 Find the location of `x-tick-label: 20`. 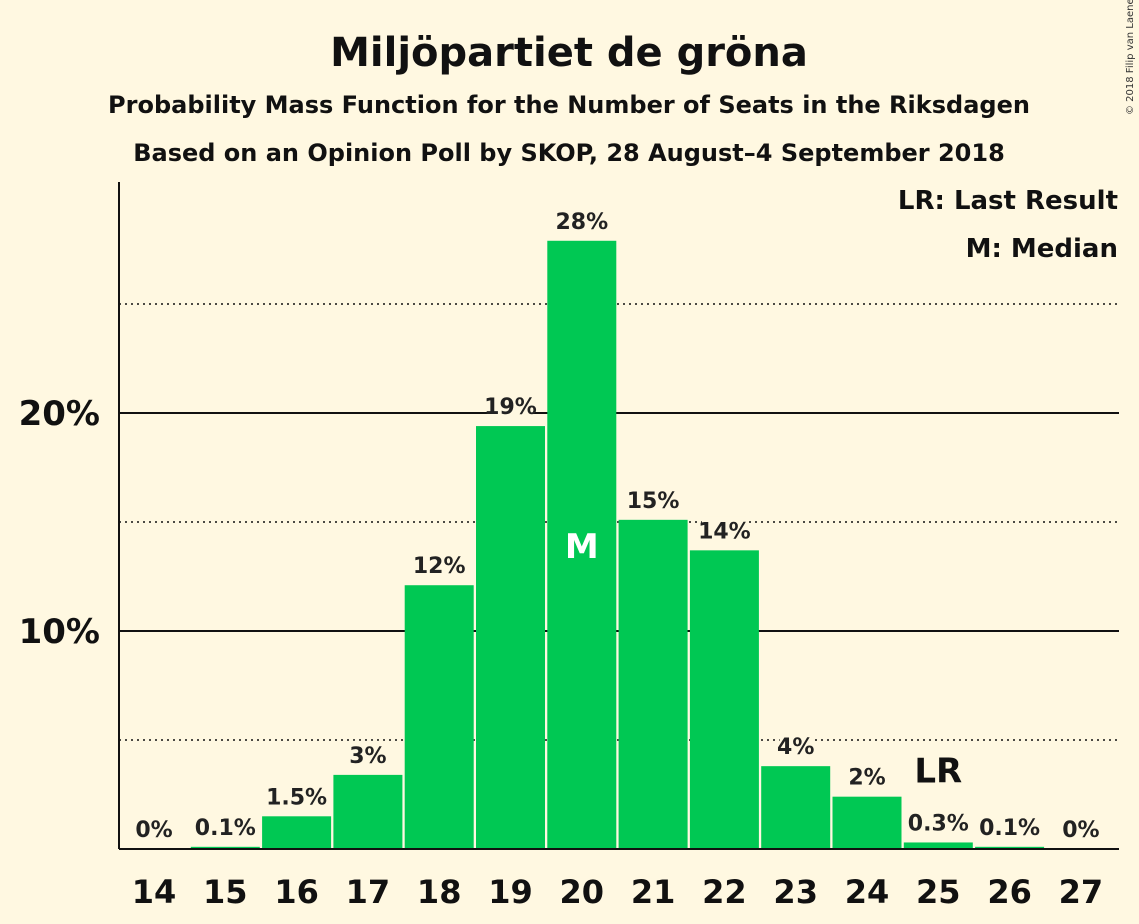

x-tick-label: 20 is located at coordinates (582, 892).